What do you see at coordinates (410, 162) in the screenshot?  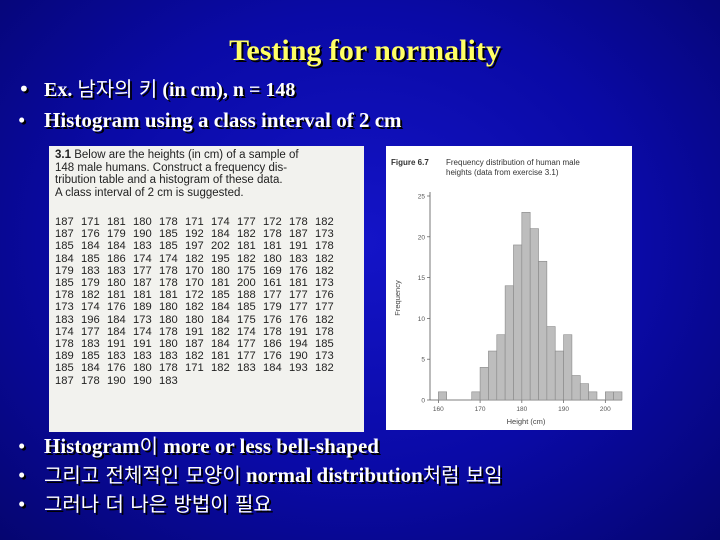 I see `figure-label: Figure 6.7` at bounding box center [410, 162].